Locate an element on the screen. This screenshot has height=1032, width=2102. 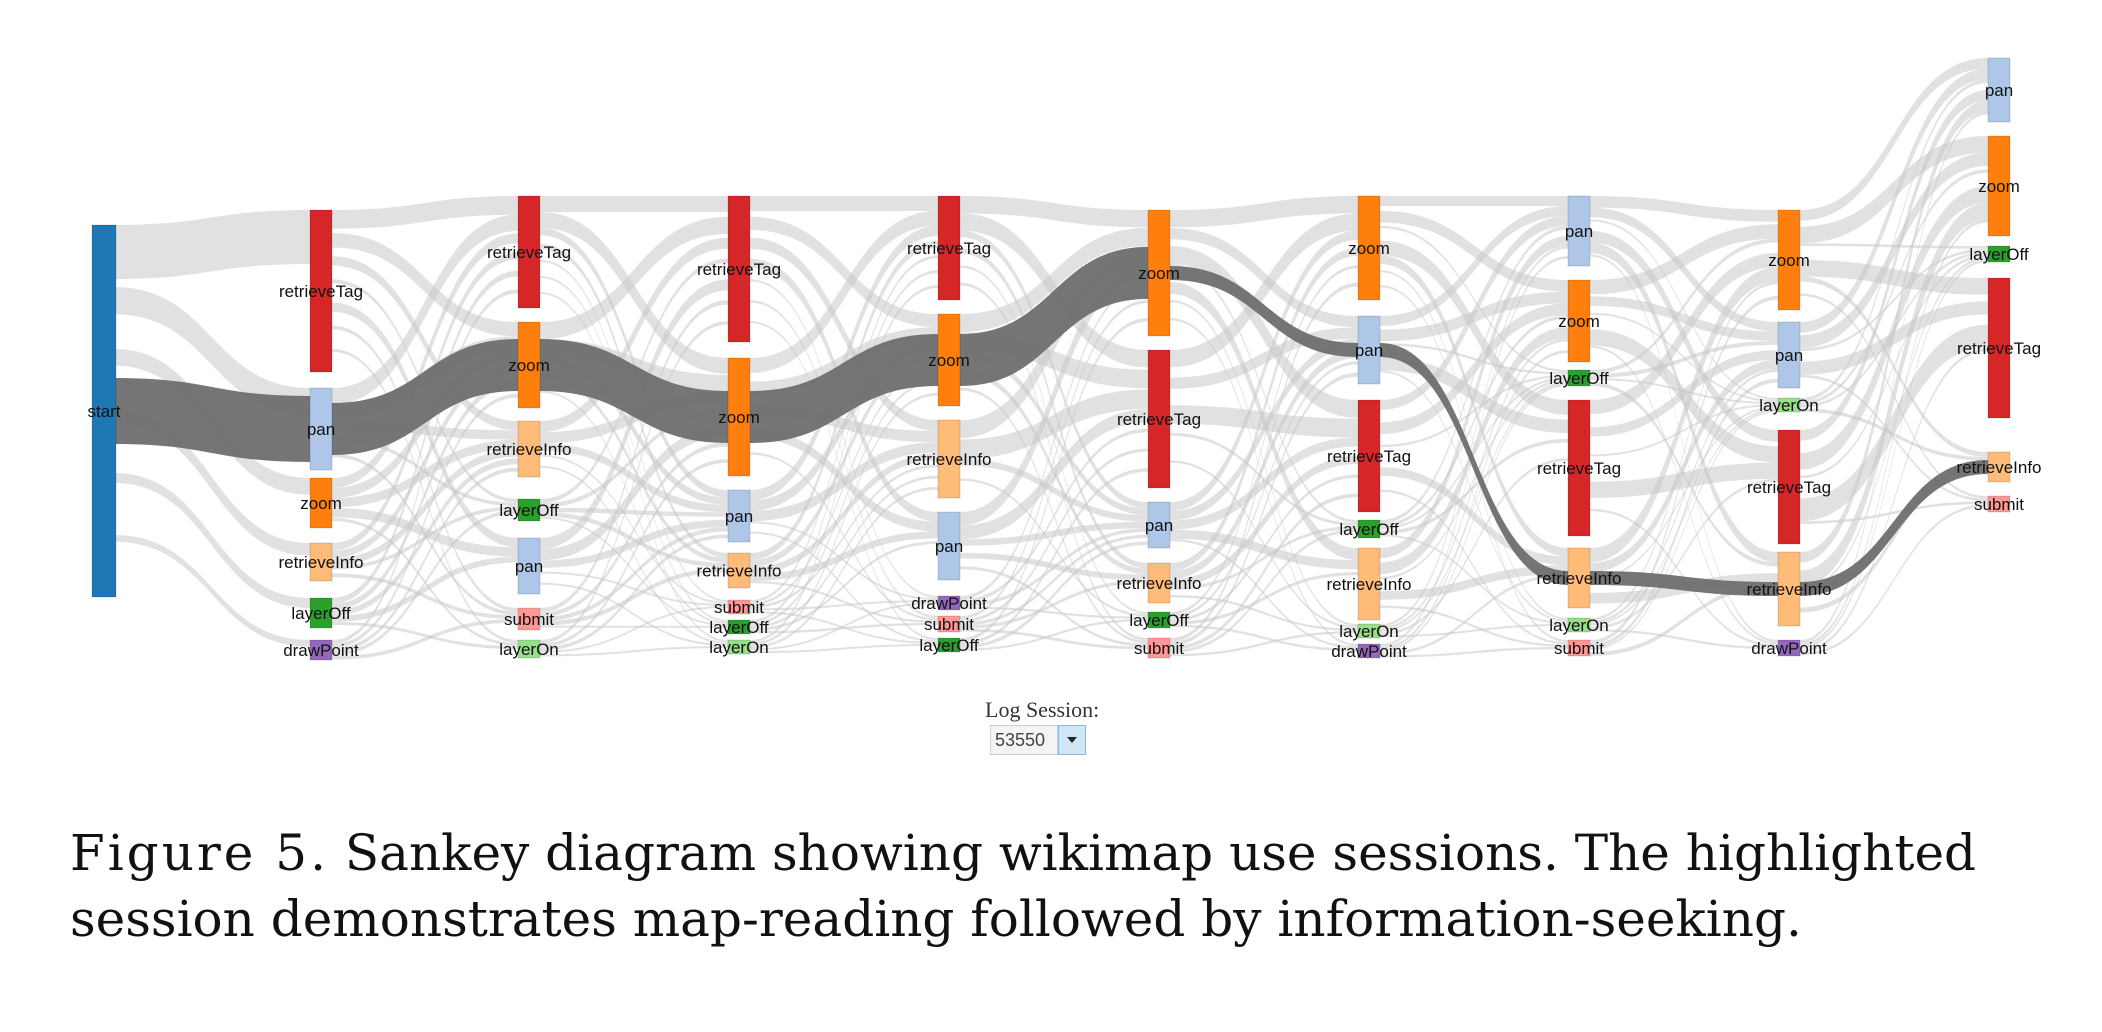
highlighted-link is located at coordinates (425, 397).